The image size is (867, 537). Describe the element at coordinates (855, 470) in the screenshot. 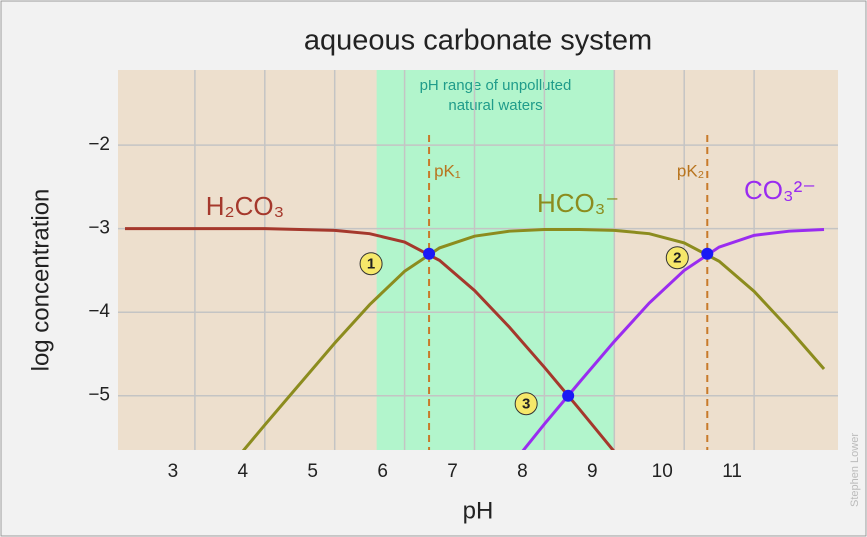

I see `credit: Stephen Lower` at that location.